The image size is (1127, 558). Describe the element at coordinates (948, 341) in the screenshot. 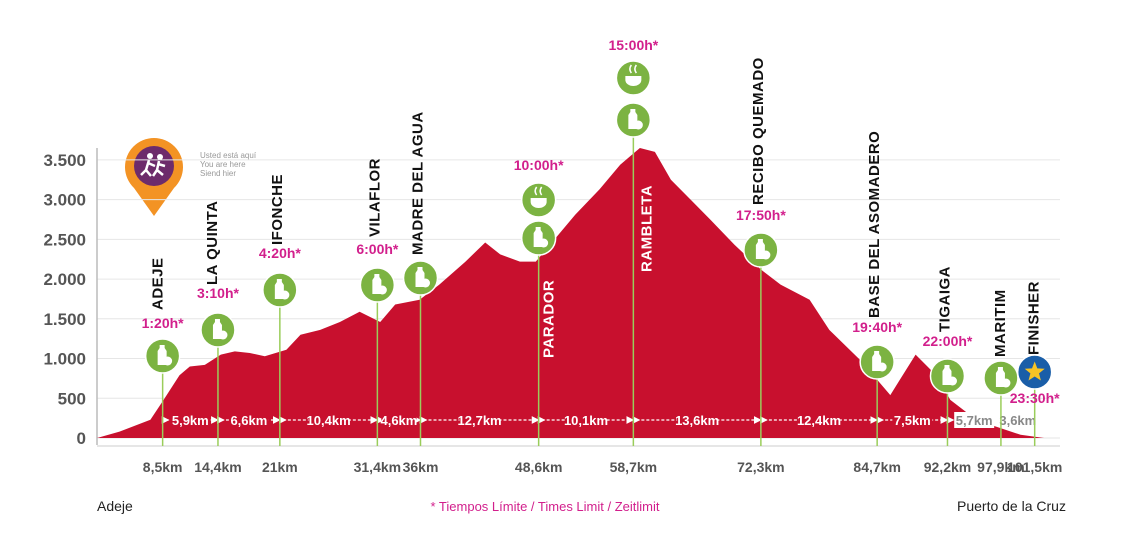

I see `time-limit: 22:00h*` at that location.